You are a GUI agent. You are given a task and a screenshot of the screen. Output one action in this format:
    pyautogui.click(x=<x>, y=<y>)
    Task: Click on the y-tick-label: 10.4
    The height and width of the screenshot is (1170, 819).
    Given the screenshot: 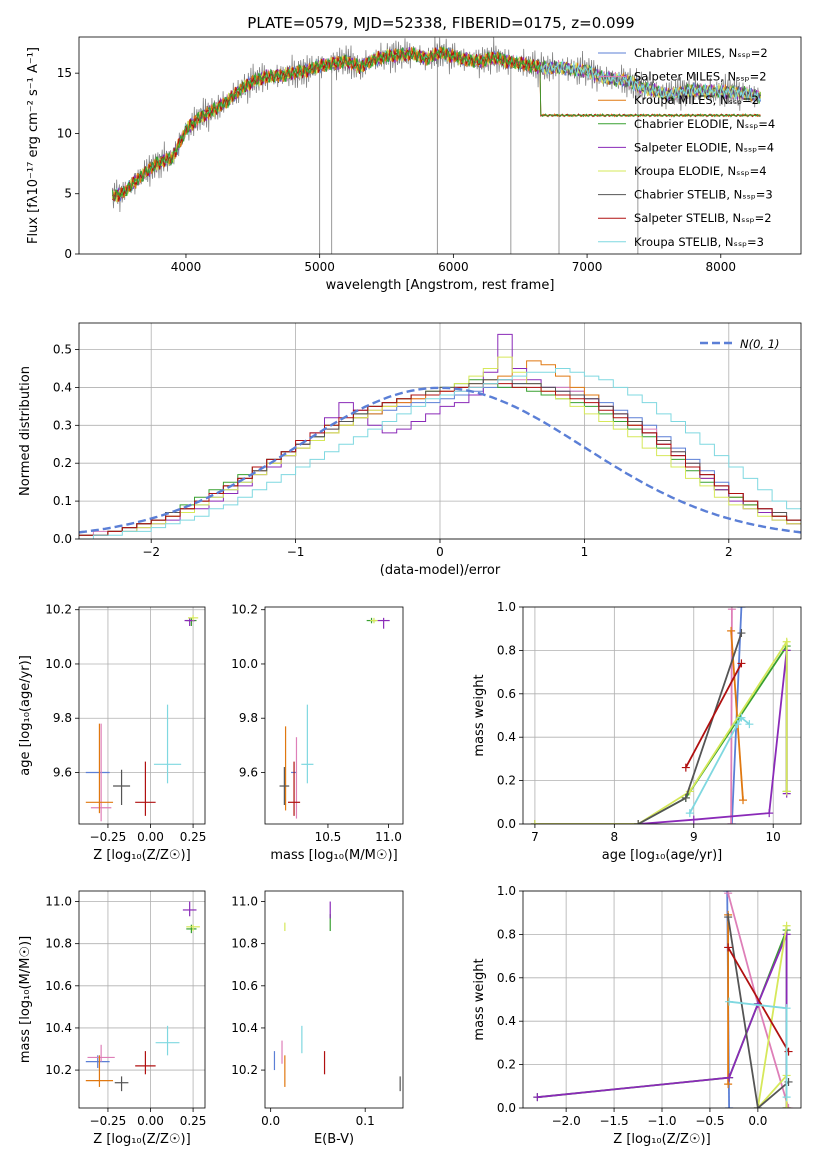 What is the action you would take?
    pyautogui.click(x=244, y=1028)
    